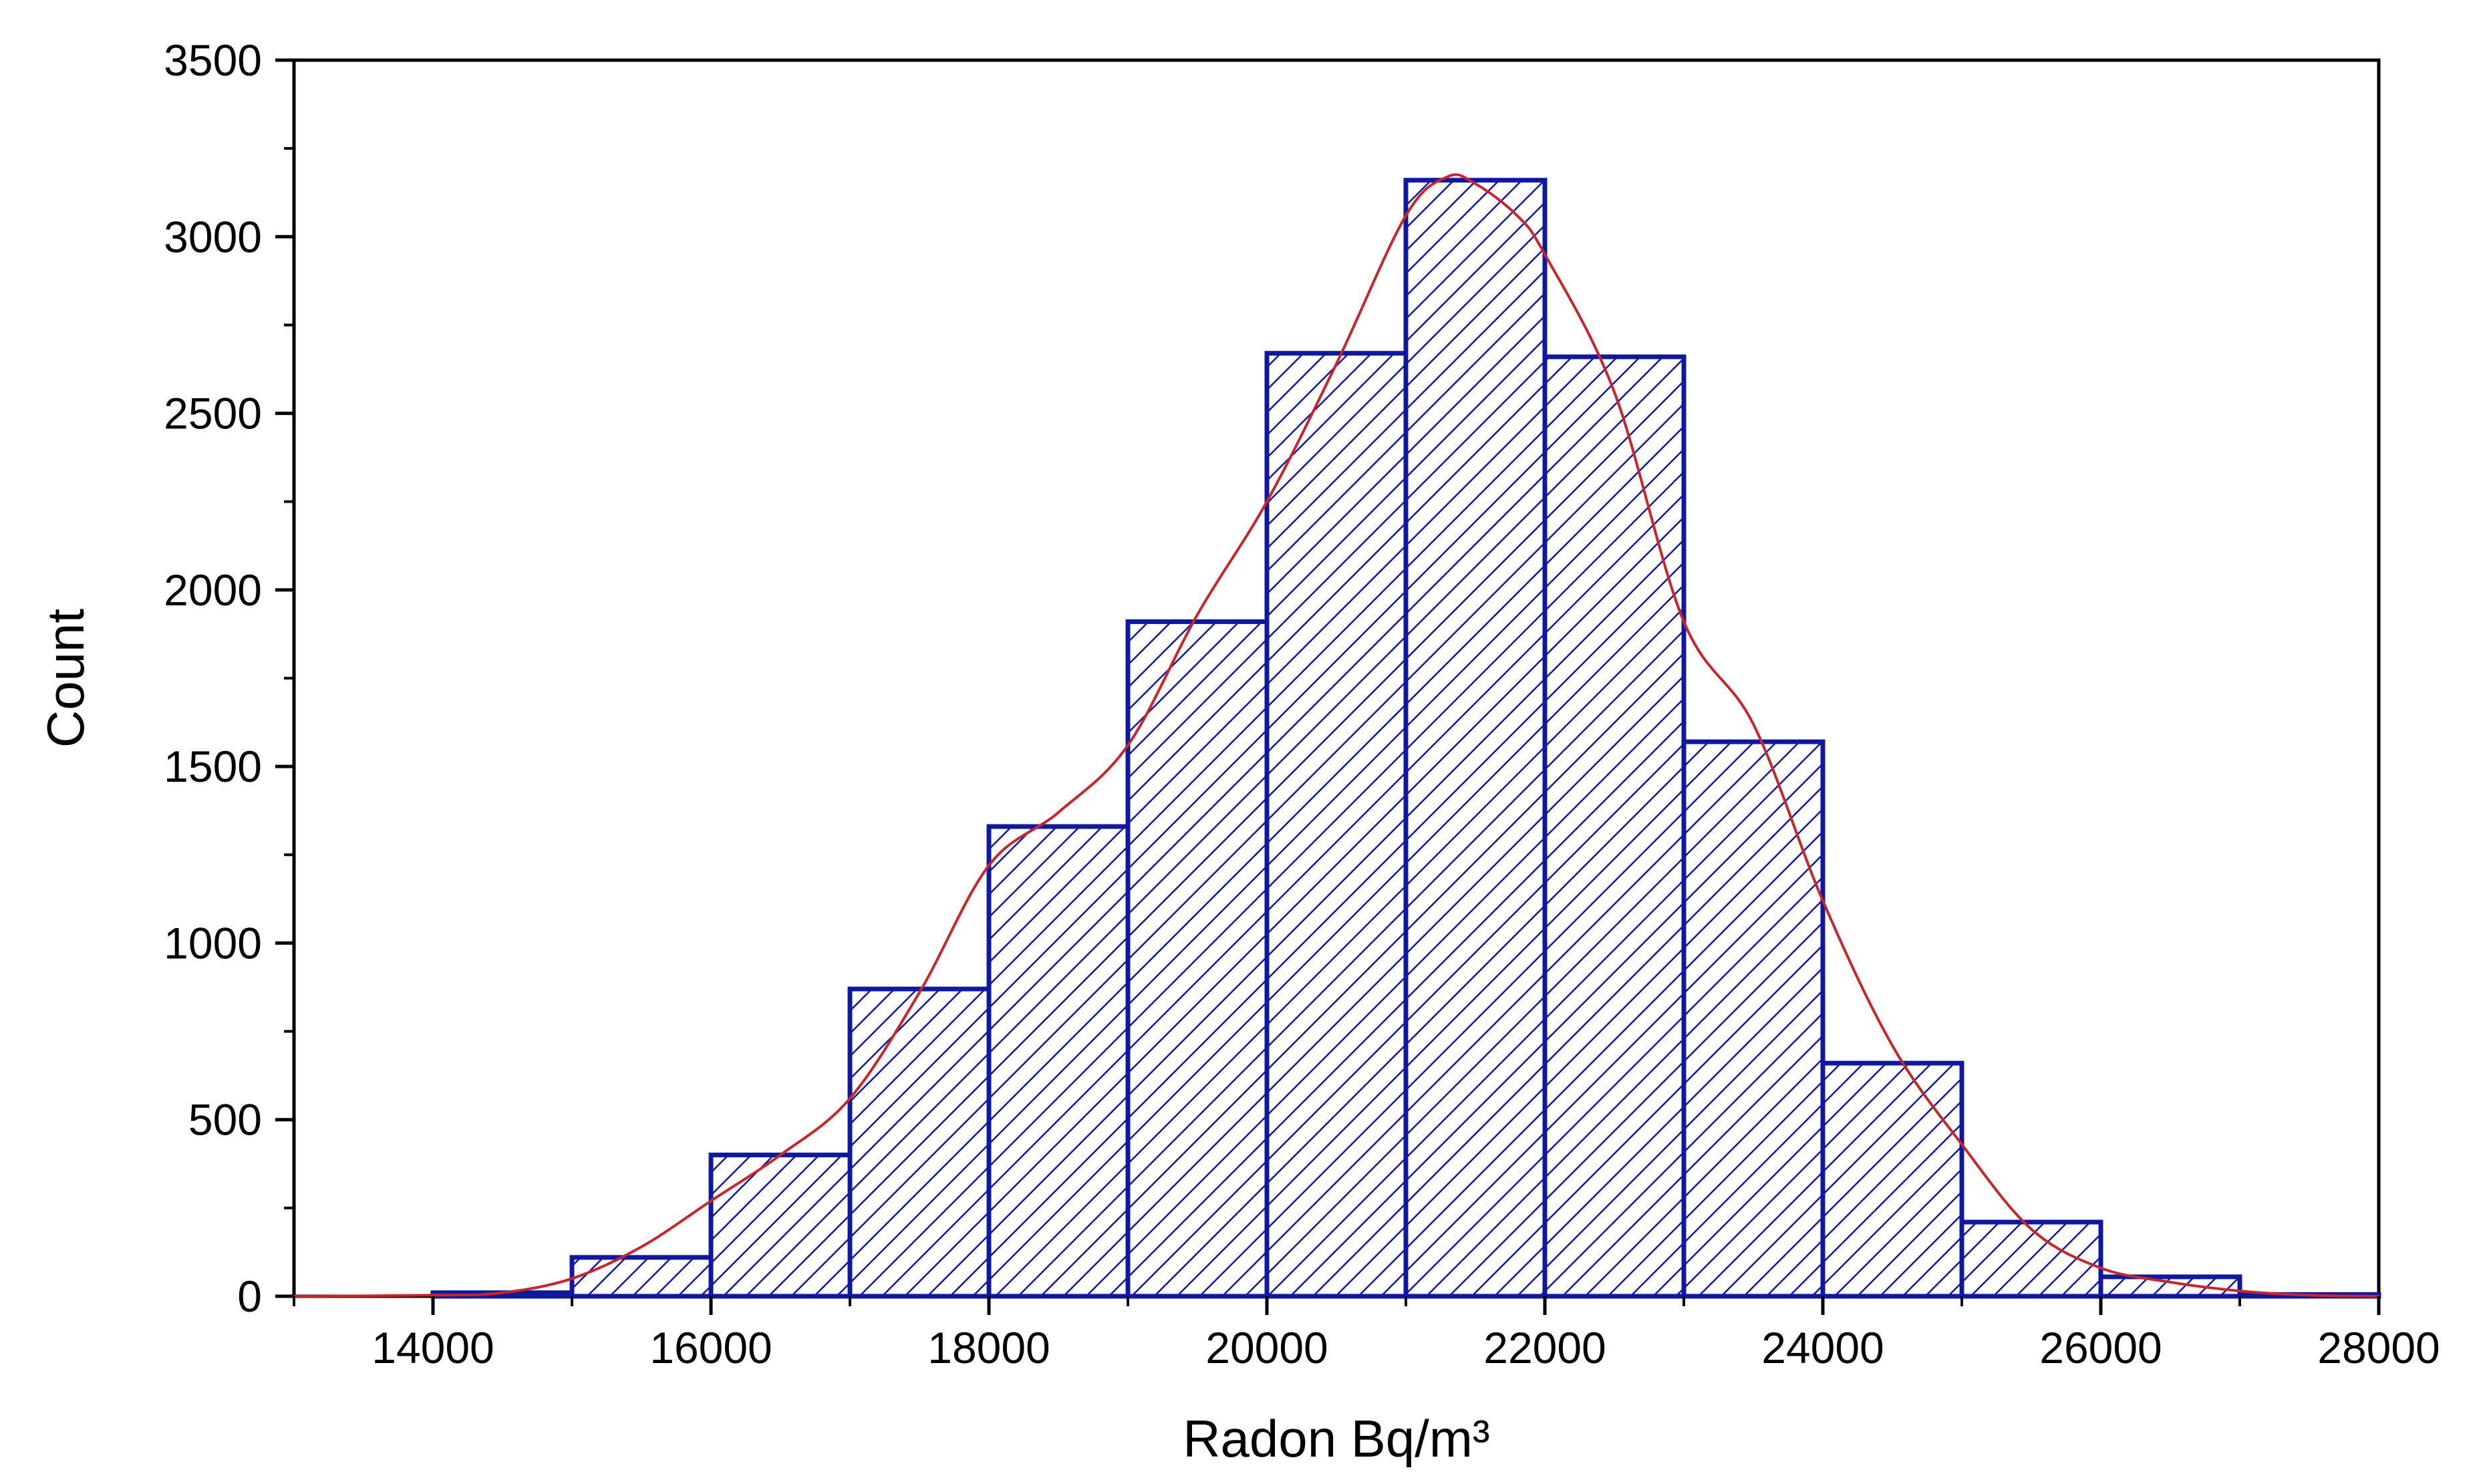  I want to click on y-tick-label: 2500, so click(213, 413).